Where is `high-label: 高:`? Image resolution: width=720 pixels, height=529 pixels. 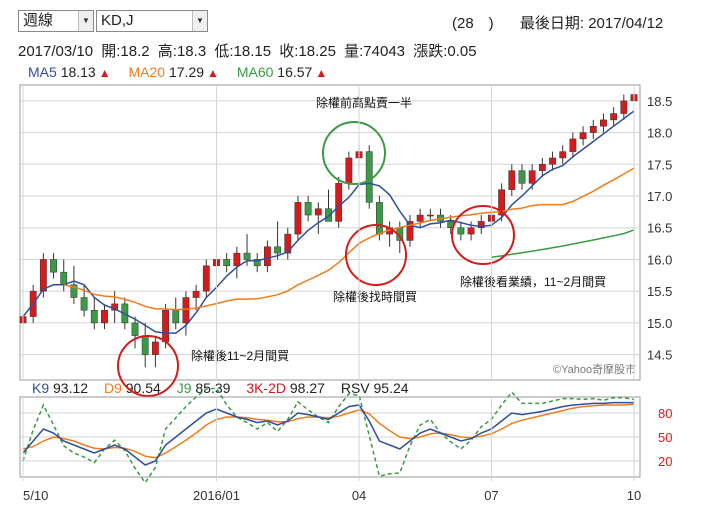
high-label: 高: is located at coordinates (167, 51).